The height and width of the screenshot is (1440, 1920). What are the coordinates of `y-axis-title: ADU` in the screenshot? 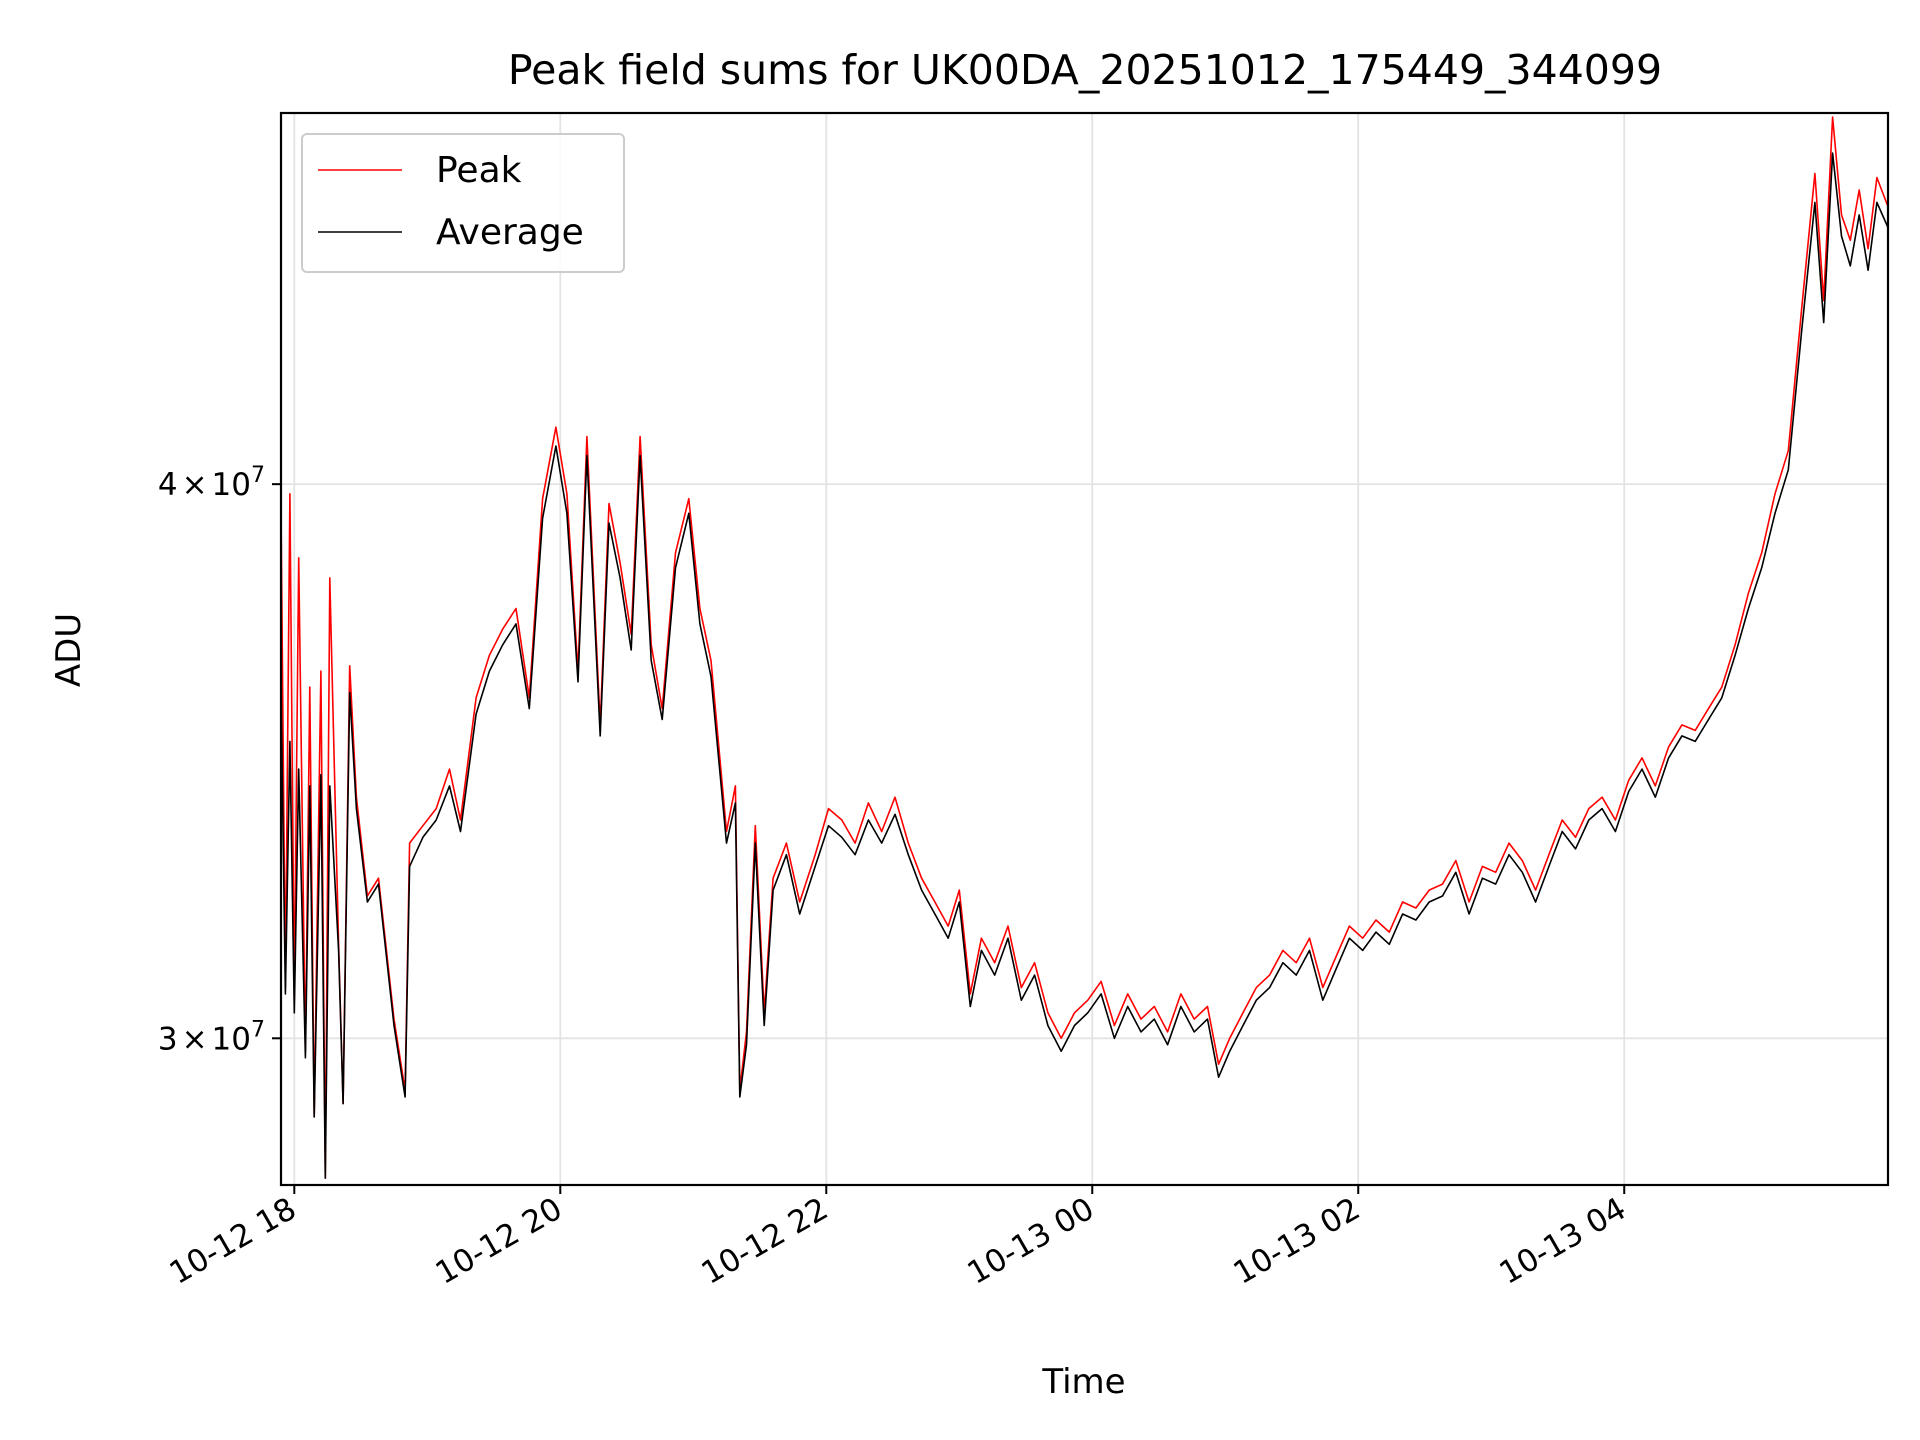 It's located at (69, 650).